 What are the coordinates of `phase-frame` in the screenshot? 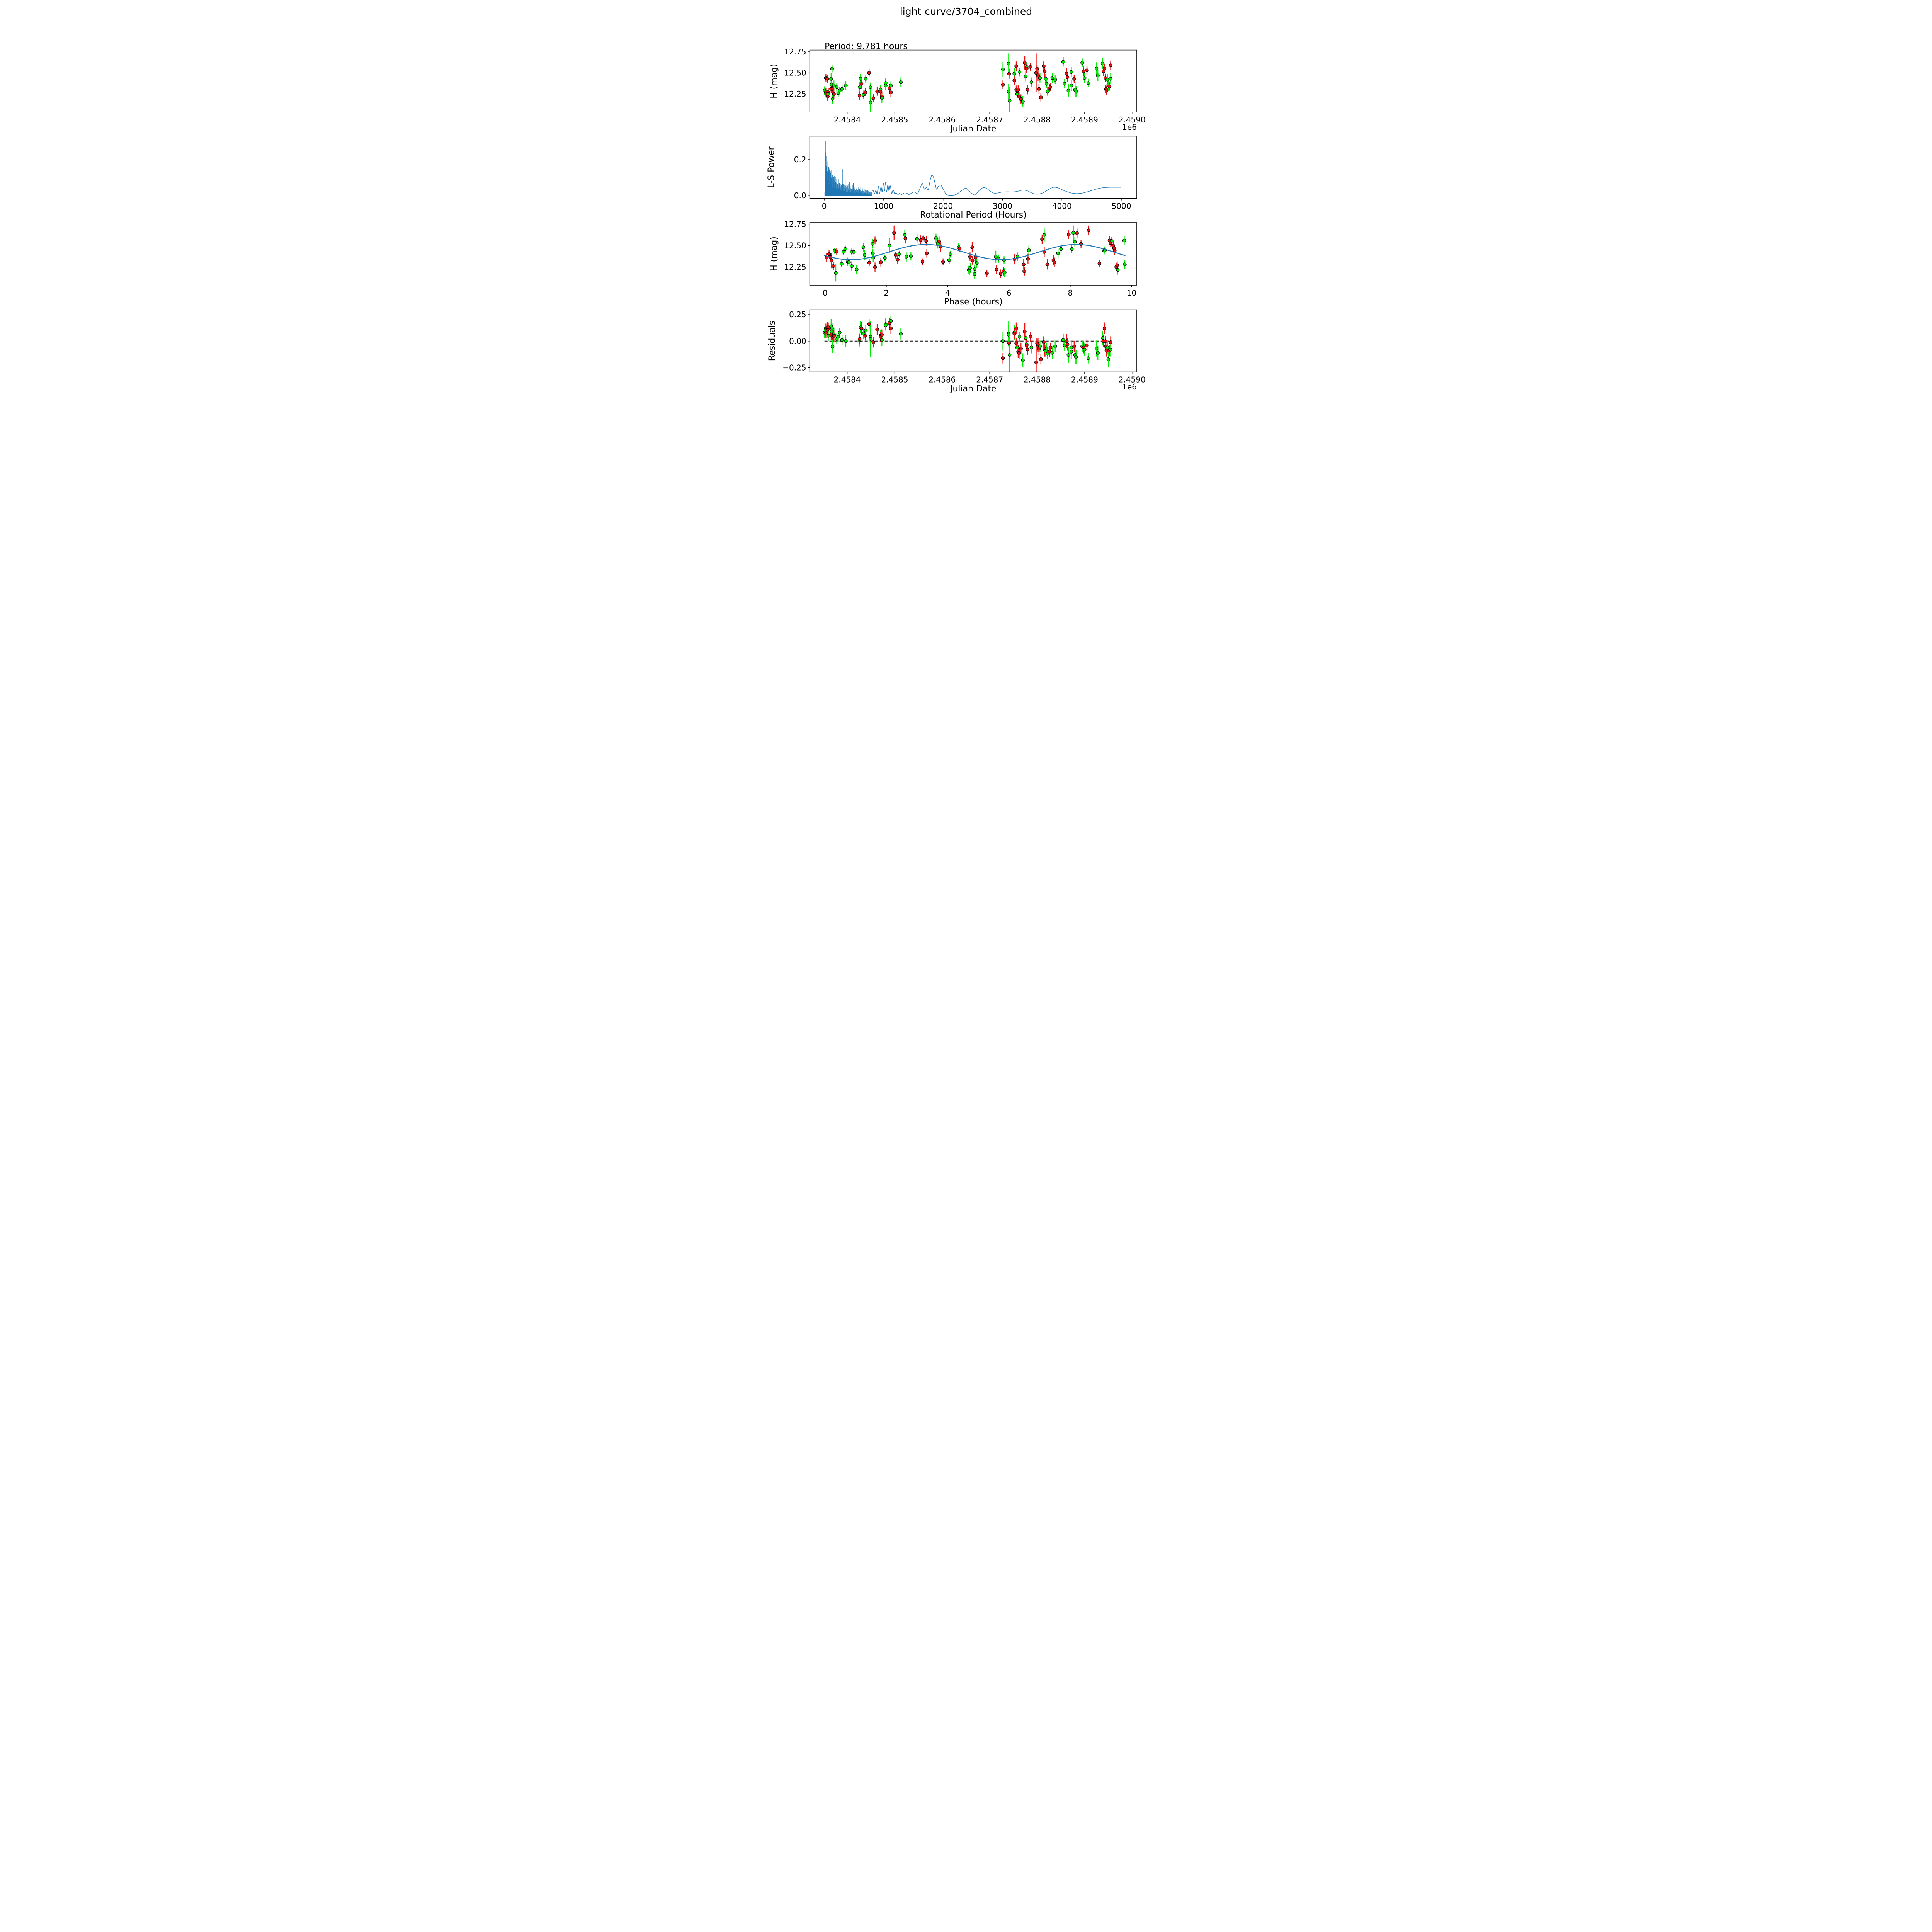 It's located at (973, 254).